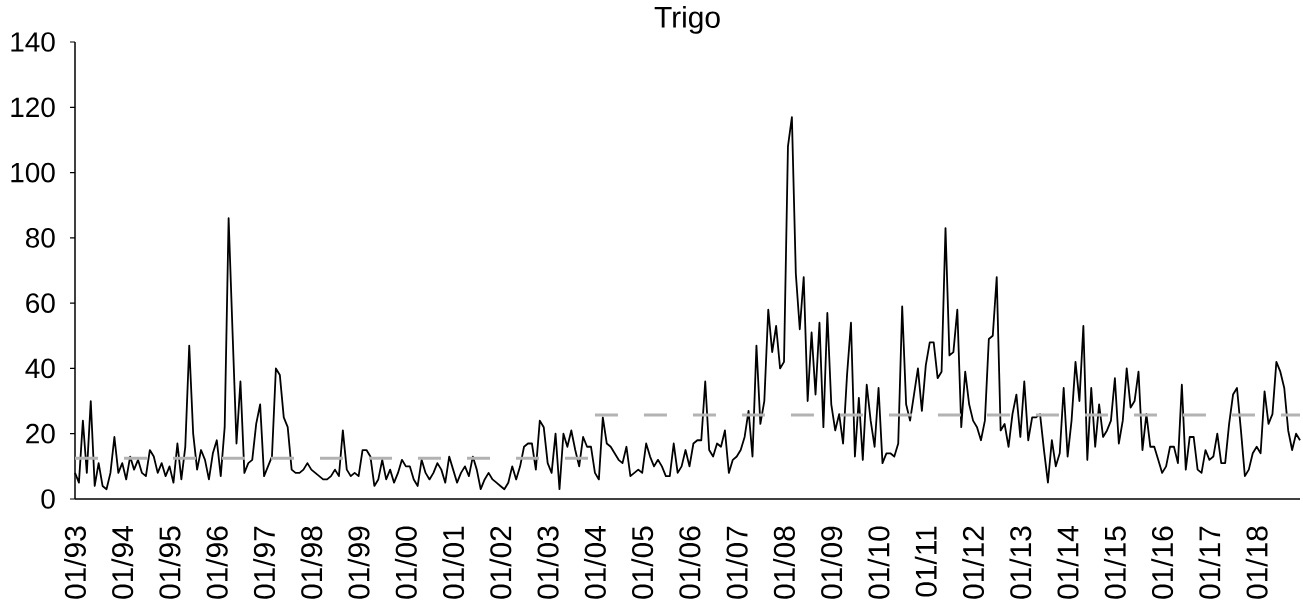  Describe the element at coordinates (1162, 562) in the screenshot. I see `x-tick-label: 01/16` at that location.